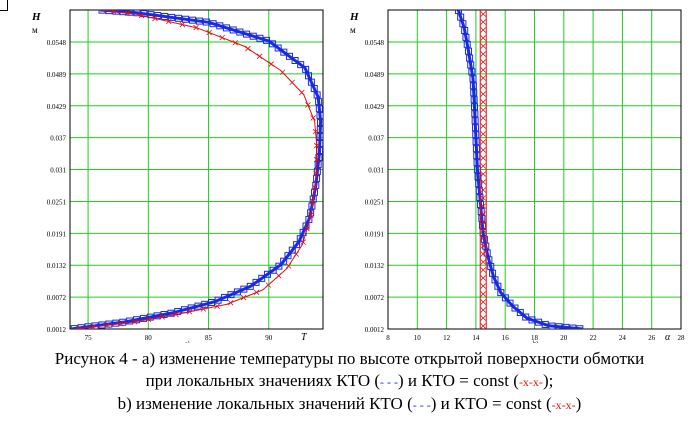  Describe the element at coordinates (389, 382) in the screenshot. I see `caption-blue-legend-marker: - - -` at that location.